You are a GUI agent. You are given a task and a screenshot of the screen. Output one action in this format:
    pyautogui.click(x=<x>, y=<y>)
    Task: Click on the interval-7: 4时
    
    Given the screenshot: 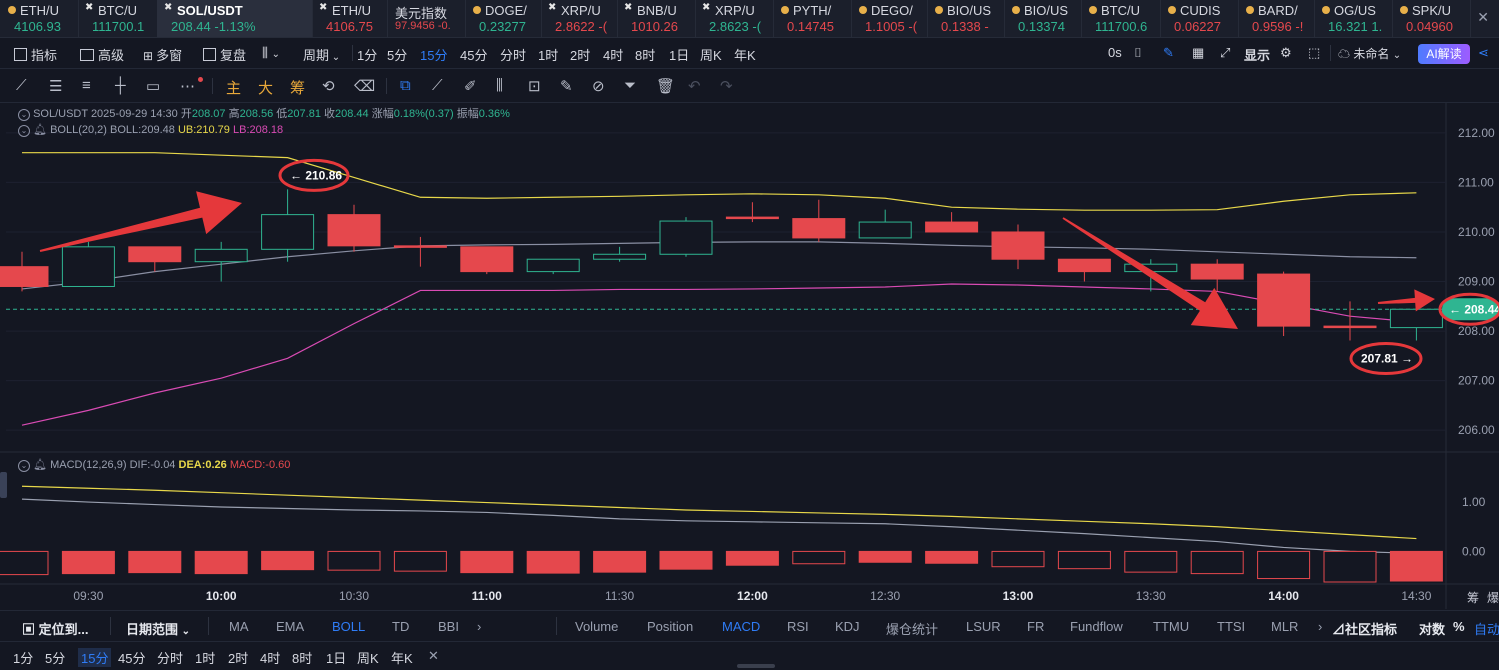 What is the action you would take?
    pyautogui.click(x=613, y=55)
    